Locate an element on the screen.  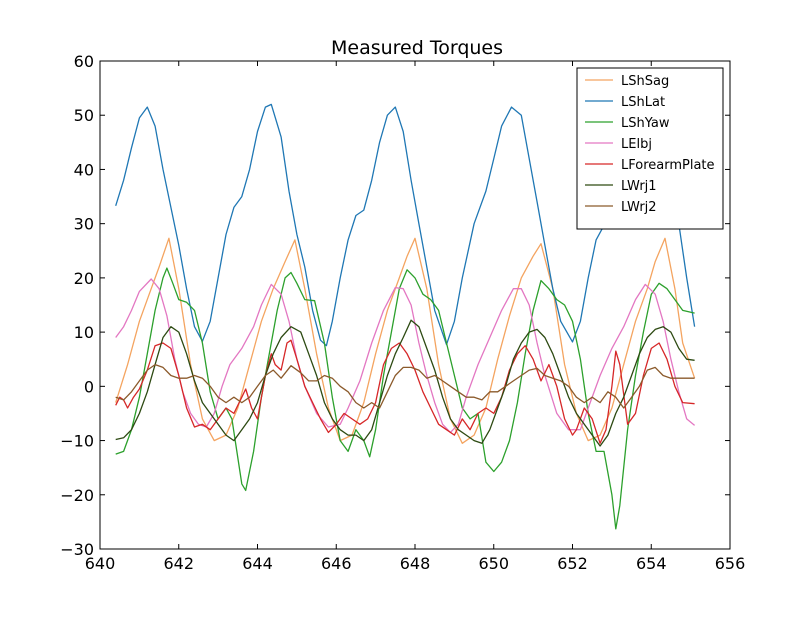
x-tick-label: 652 is located at coordinates (572, 563).